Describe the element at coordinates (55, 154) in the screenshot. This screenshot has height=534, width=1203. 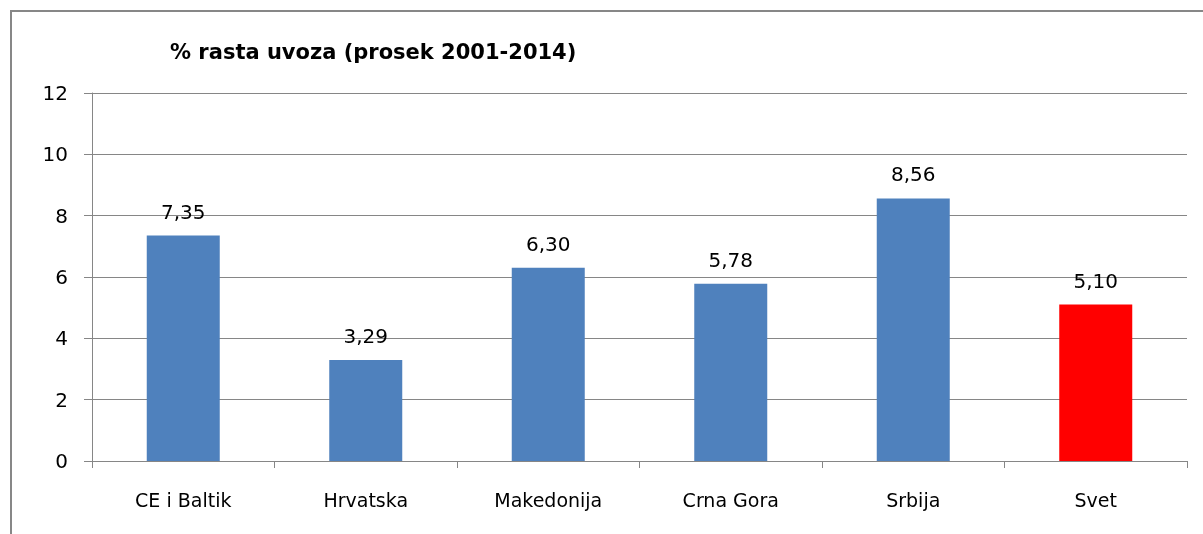
I see `y-tick-label: 10` at that location.